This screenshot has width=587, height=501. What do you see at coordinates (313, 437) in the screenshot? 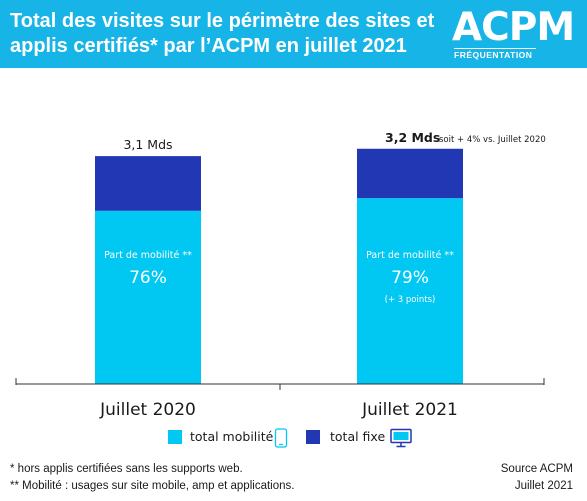
I see `legend-swatch-fixe` at bounding box center [313, 437].